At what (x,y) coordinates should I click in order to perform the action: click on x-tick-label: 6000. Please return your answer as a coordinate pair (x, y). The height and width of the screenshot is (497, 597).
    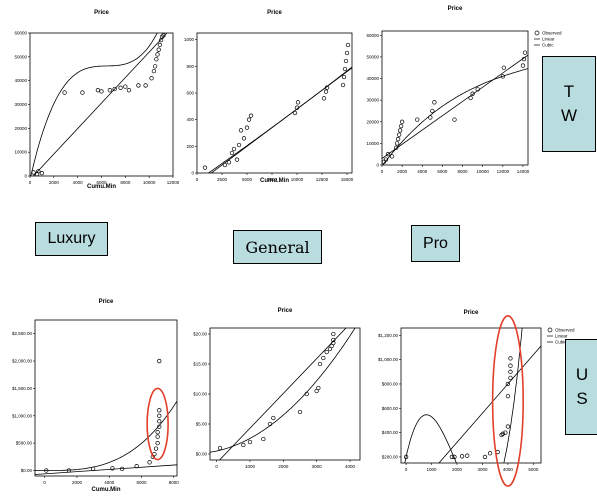
    Looking at the image, I should click on (101, 182).